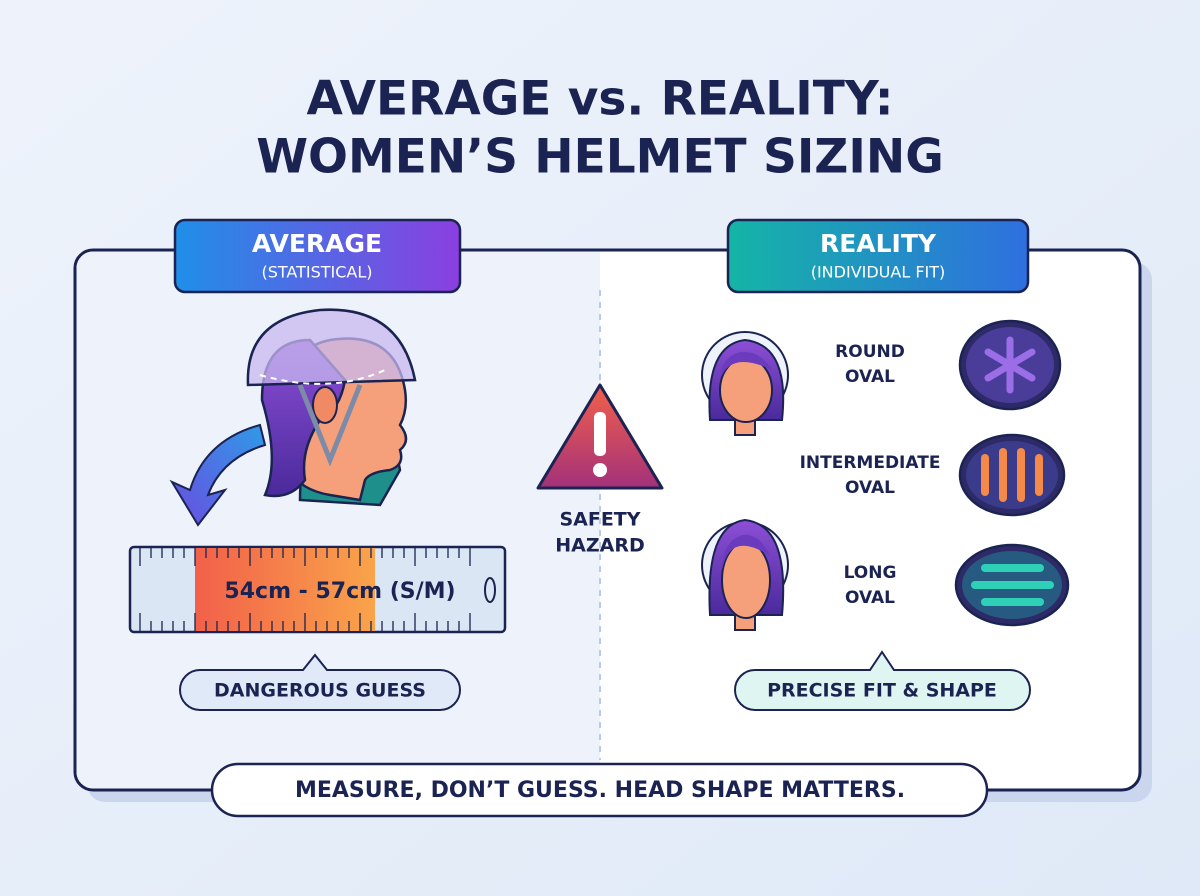  What do you see at coordinates (1012, 475) in the screenshot?
I see `intermediate-oval-icon` at bounding box center [1012, 475].